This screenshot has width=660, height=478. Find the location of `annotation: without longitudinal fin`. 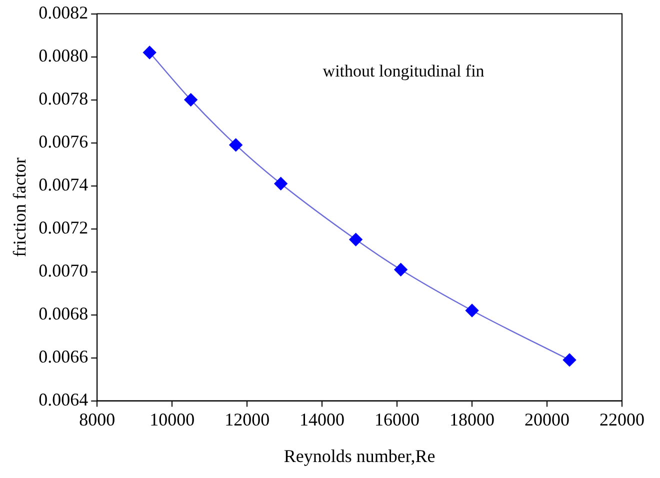

annotation: without longitudinal fin is located at coordinates (403, 70).